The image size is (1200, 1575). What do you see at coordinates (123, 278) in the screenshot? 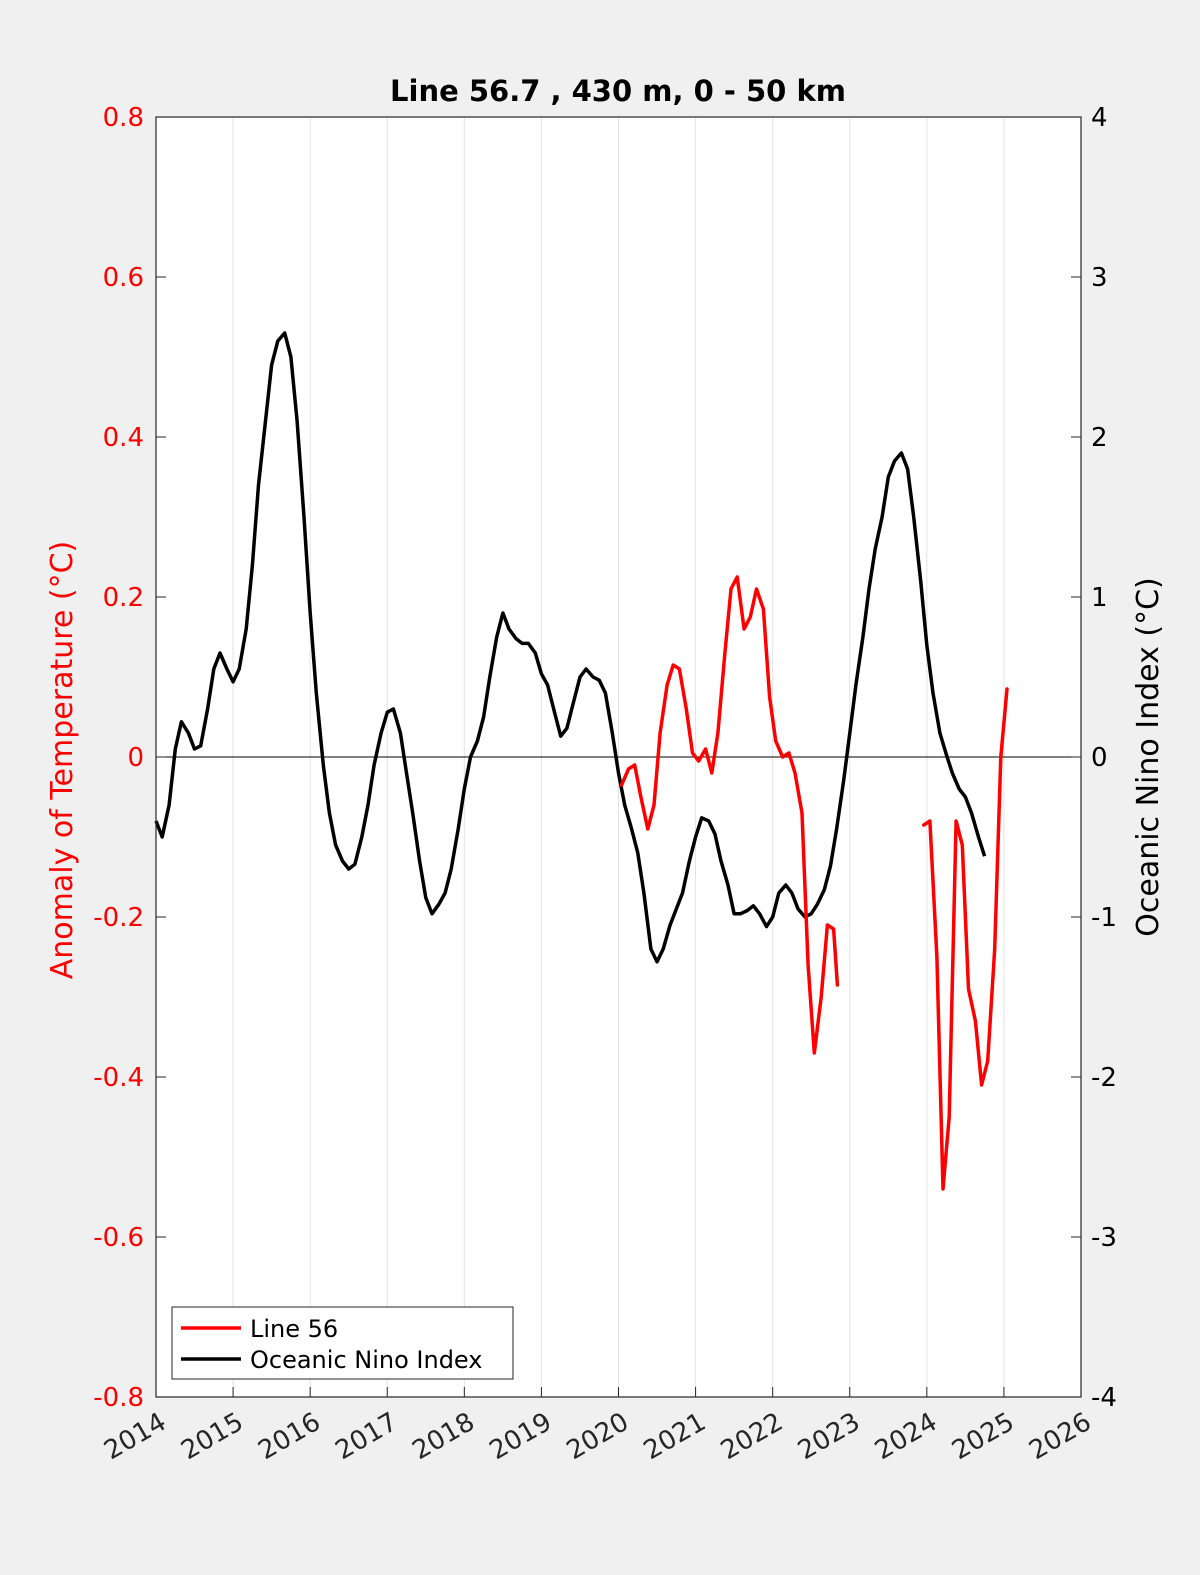
I see `left-tick-label-0.6: 0.6` at bounding box center [123, 278].